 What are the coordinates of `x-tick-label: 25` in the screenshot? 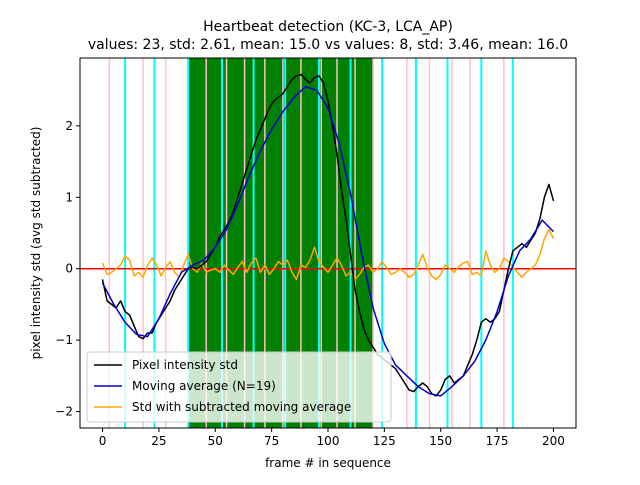 It's located at (158, 441).